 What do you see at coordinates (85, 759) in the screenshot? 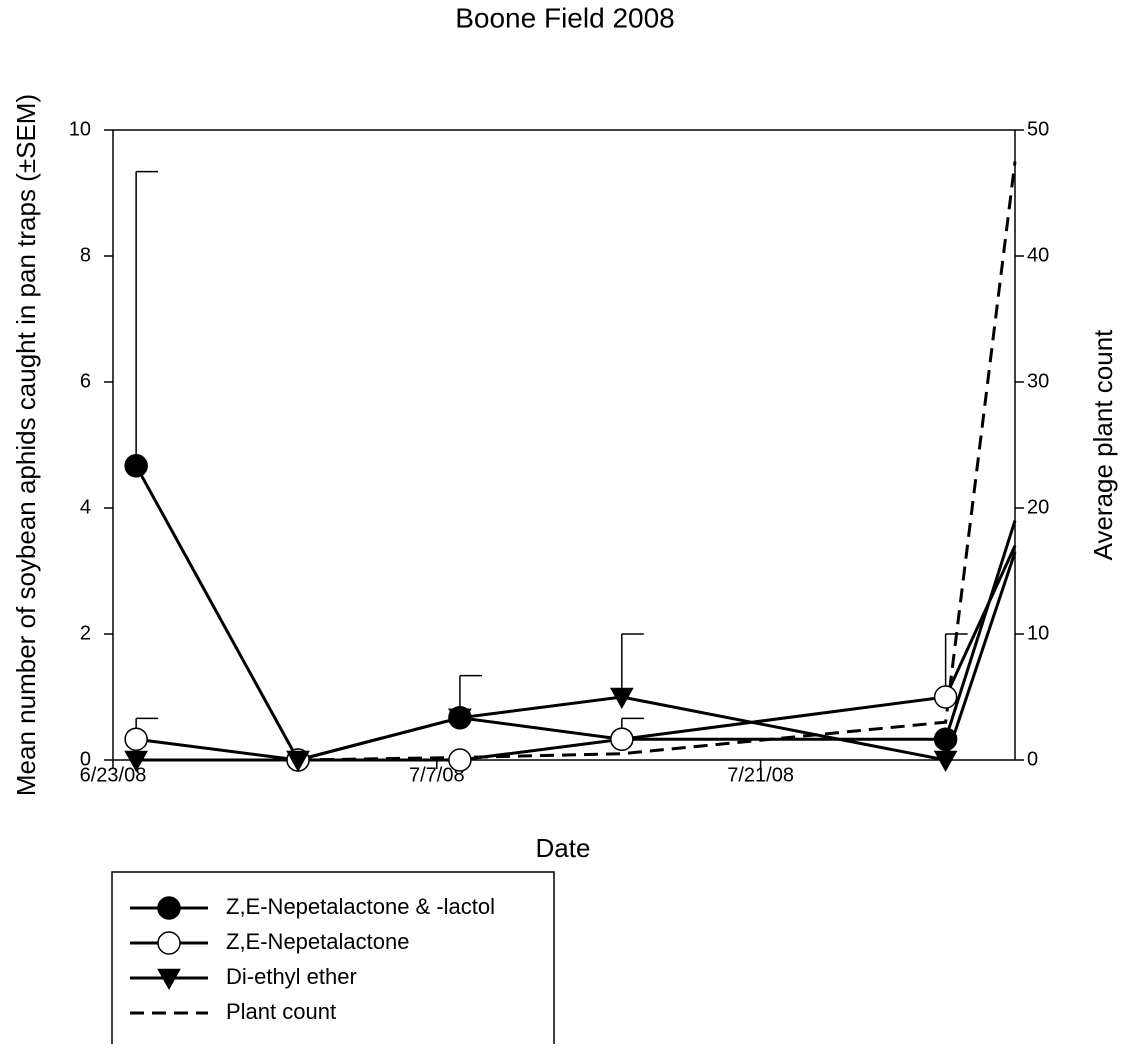
I see `y-tick-label: 0` at bounding box center [85, 759].